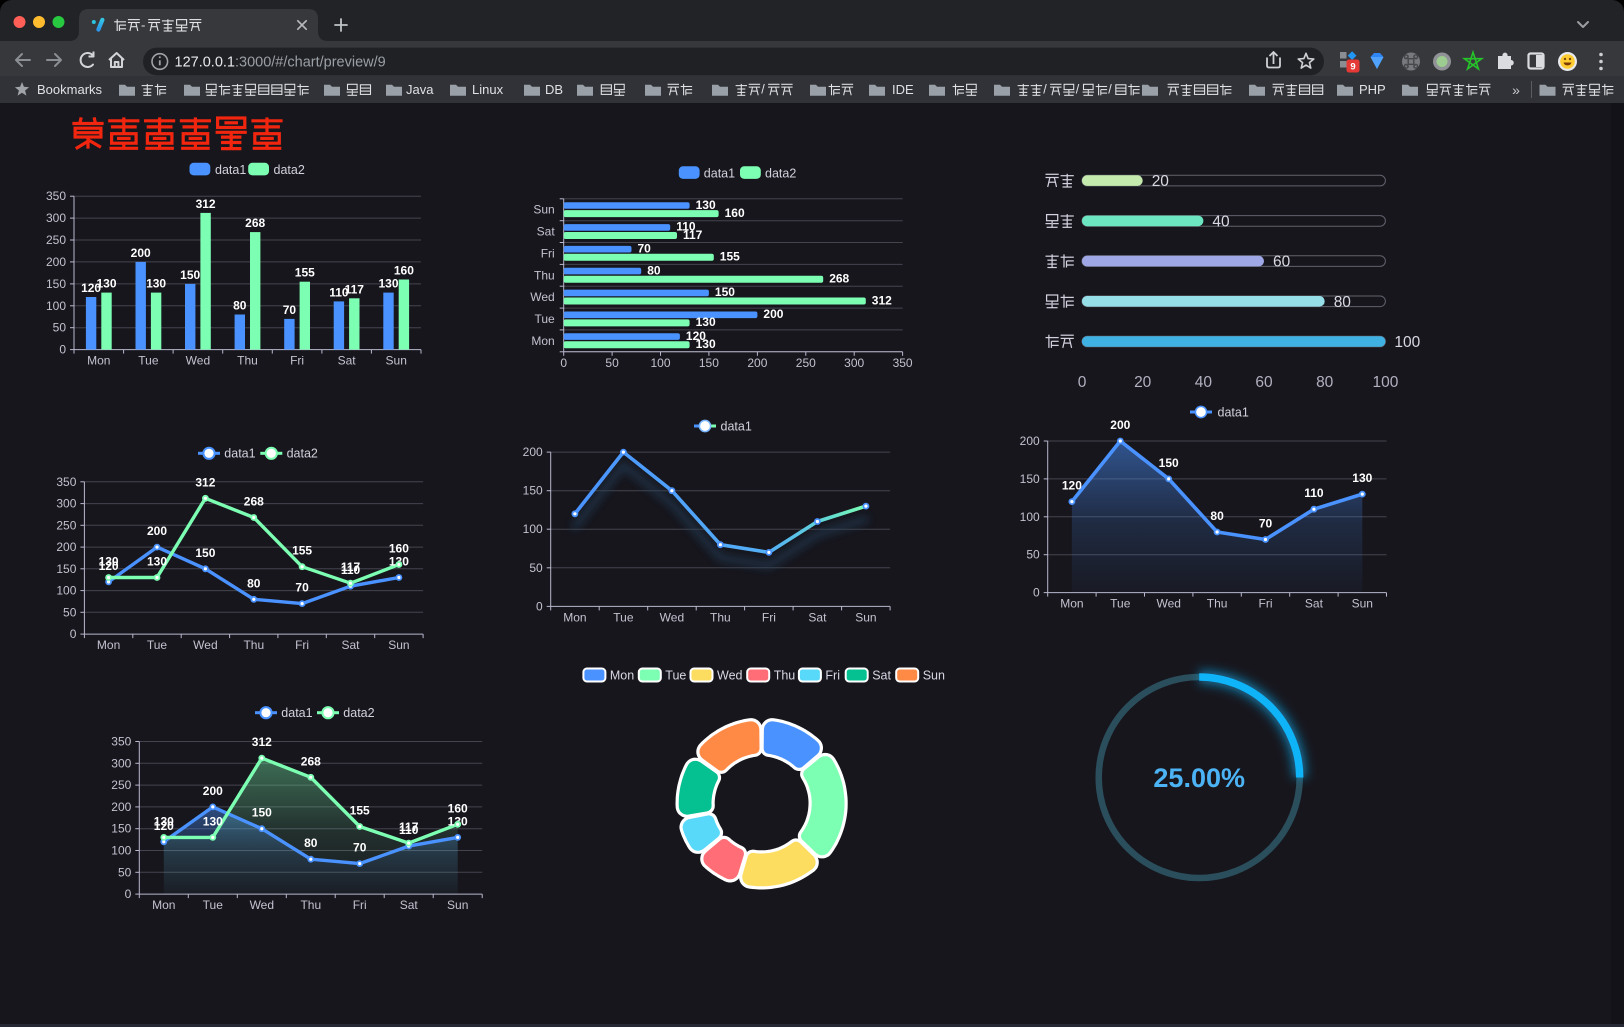  Describe the element at coordinates (1352, 67) in the screenshot. I see `svg-text: 9` at that location.